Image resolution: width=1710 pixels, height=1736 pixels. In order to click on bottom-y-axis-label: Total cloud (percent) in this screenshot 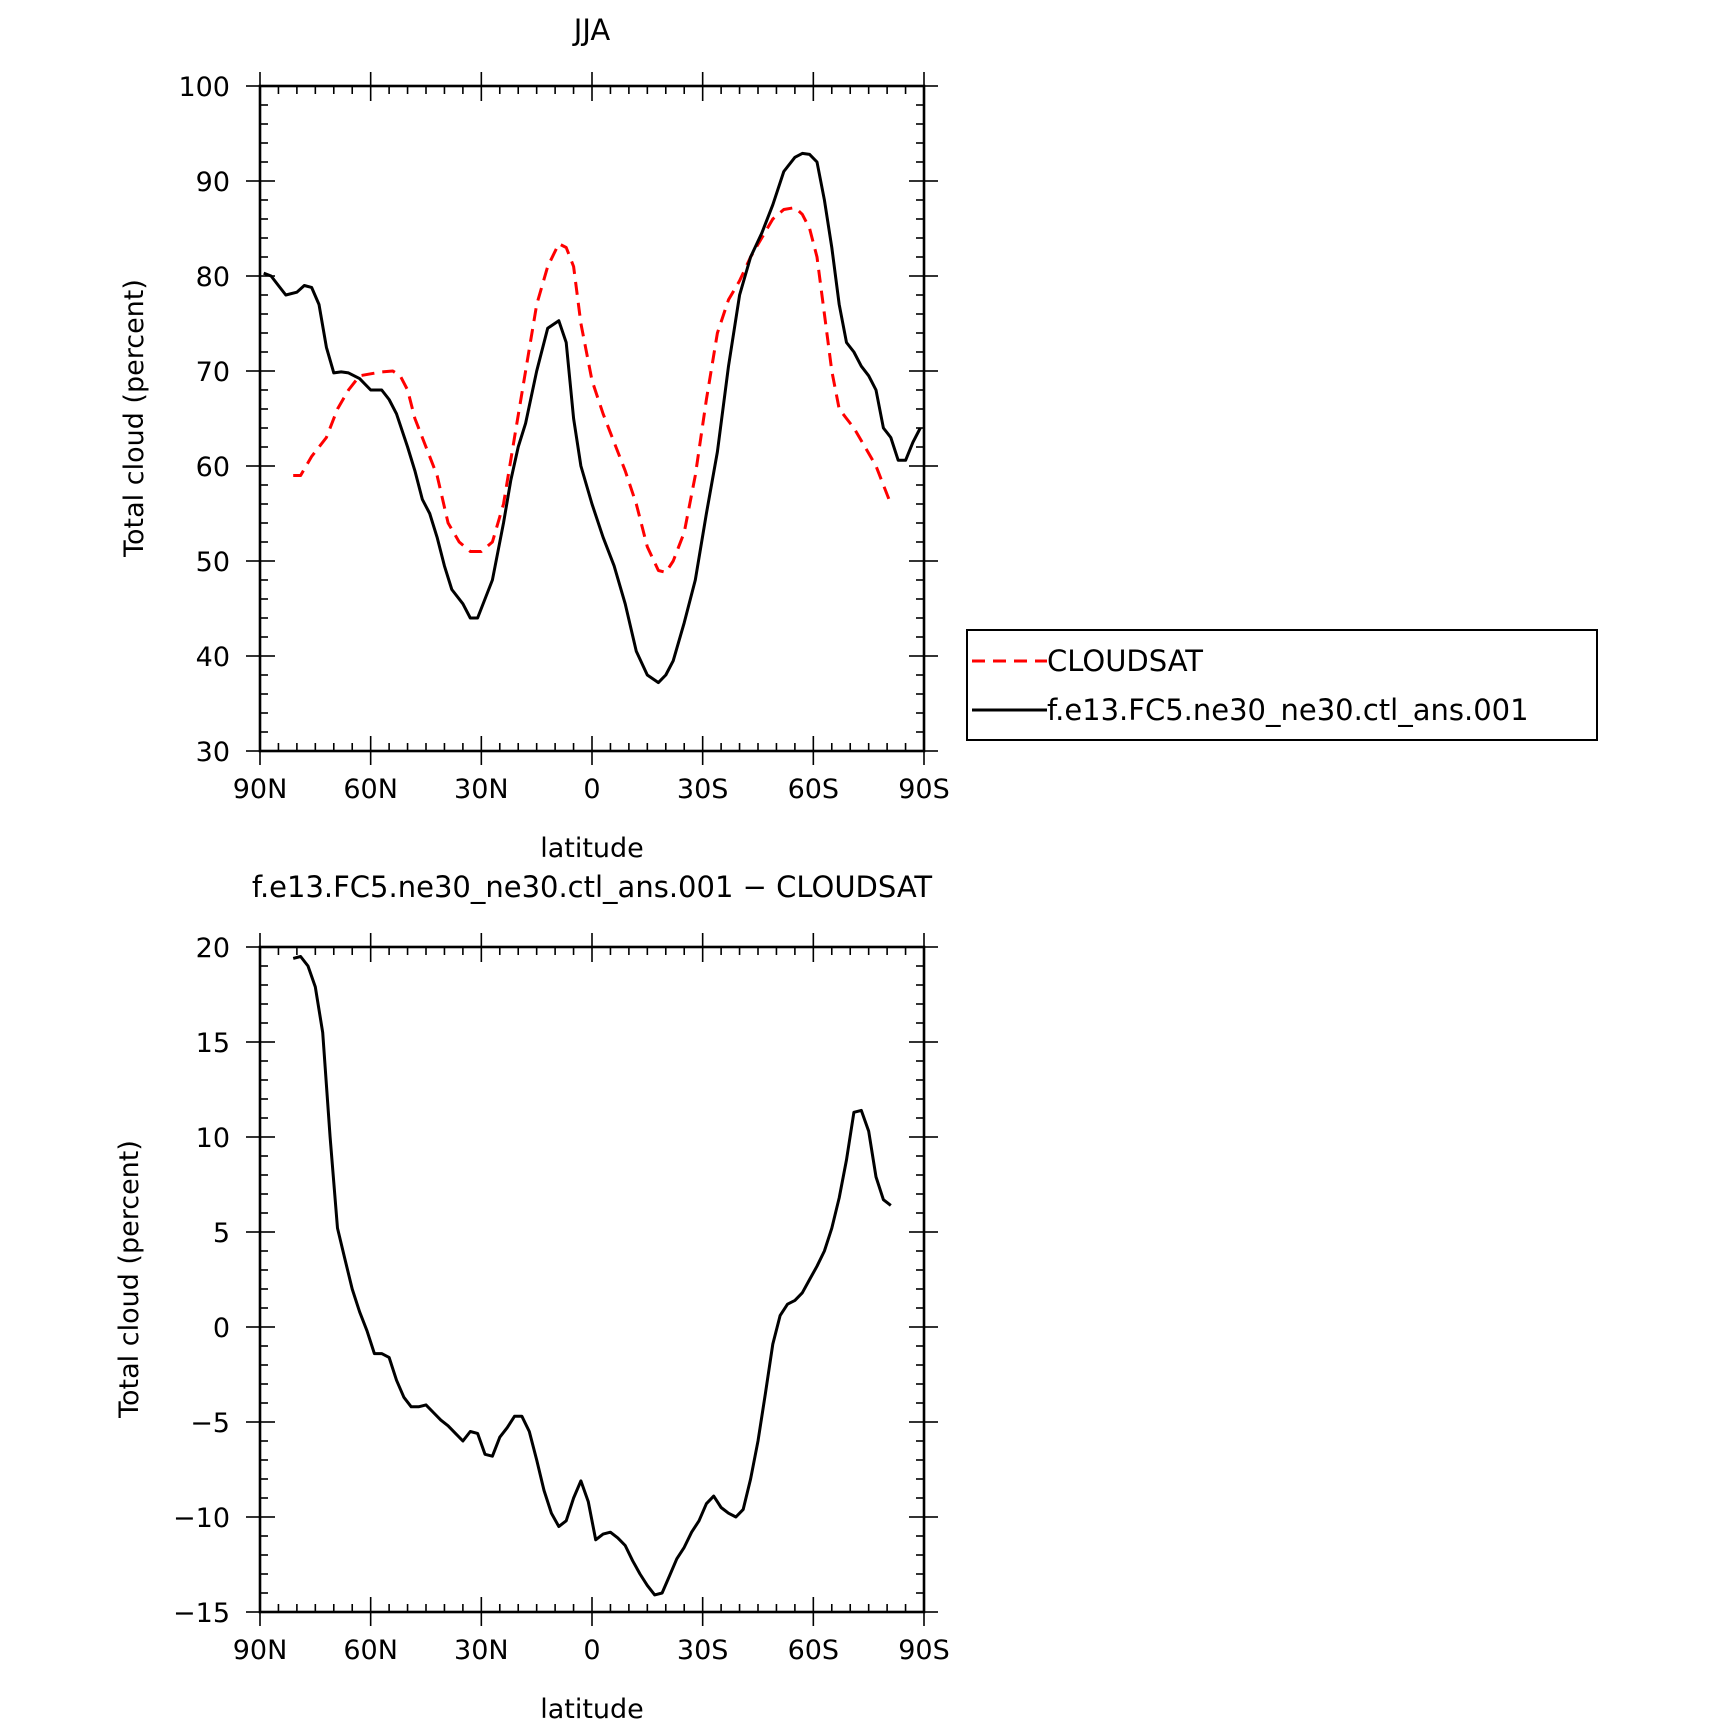, I will do `click(129, 1279)`.